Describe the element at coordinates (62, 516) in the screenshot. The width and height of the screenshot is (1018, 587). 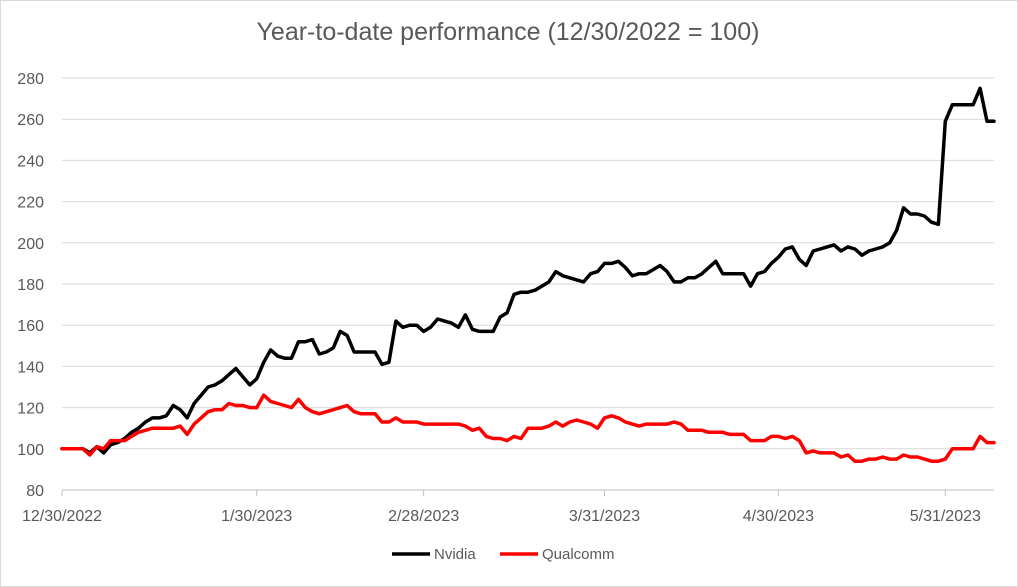
I see `x-tick-label: 12/30/2022` at that location.